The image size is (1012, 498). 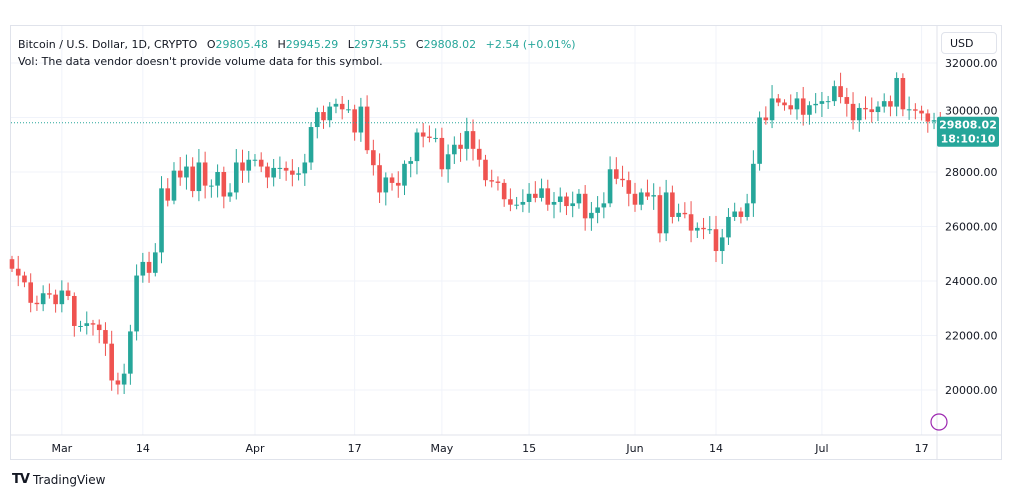 What do you see at coordinates (968, 131) in the screenshot?
I see `last-price-badge` at bounding box center [968, 131].